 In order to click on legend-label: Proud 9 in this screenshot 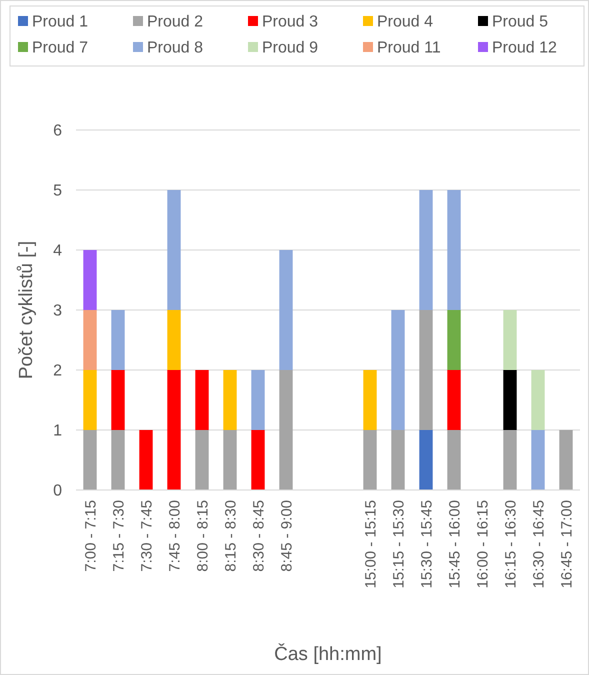, I will do `click(290, 48)`.